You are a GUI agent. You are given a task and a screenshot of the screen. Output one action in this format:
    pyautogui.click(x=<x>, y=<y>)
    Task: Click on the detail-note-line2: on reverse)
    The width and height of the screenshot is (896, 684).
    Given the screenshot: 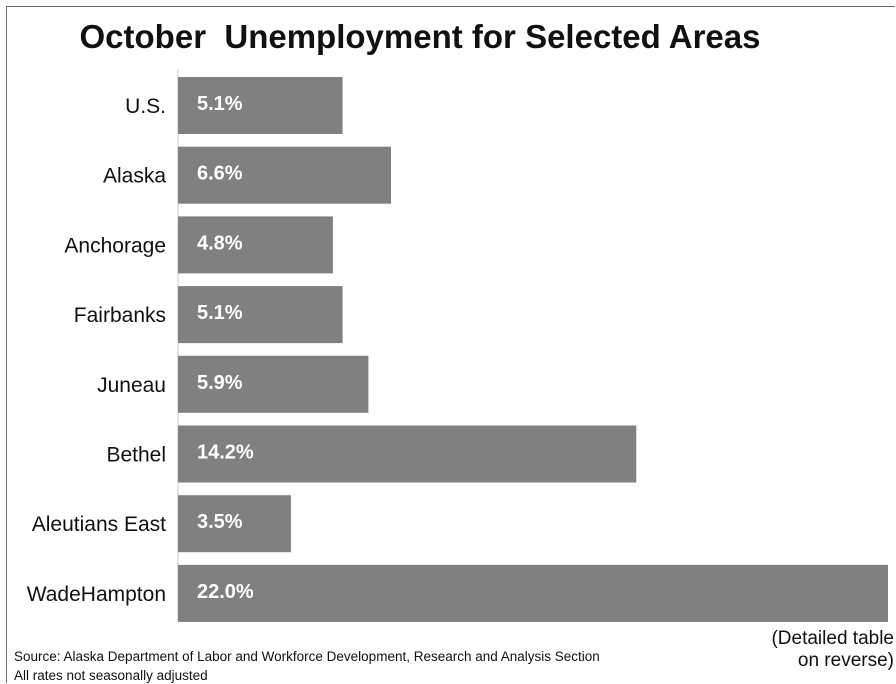 What is the action you would take?
    pyautogui.click(x=845, y=660)
    